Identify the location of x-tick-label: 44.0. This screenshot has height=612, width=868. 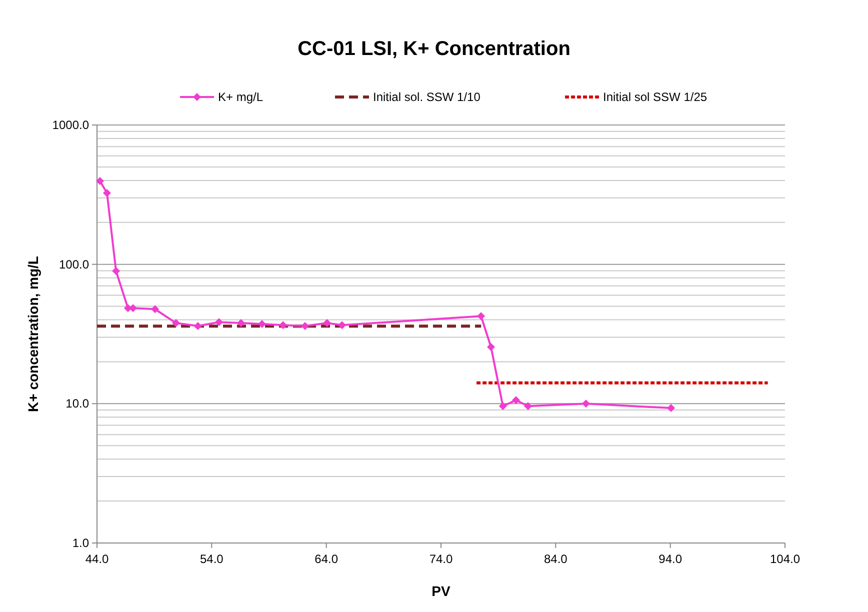
(97, 559).